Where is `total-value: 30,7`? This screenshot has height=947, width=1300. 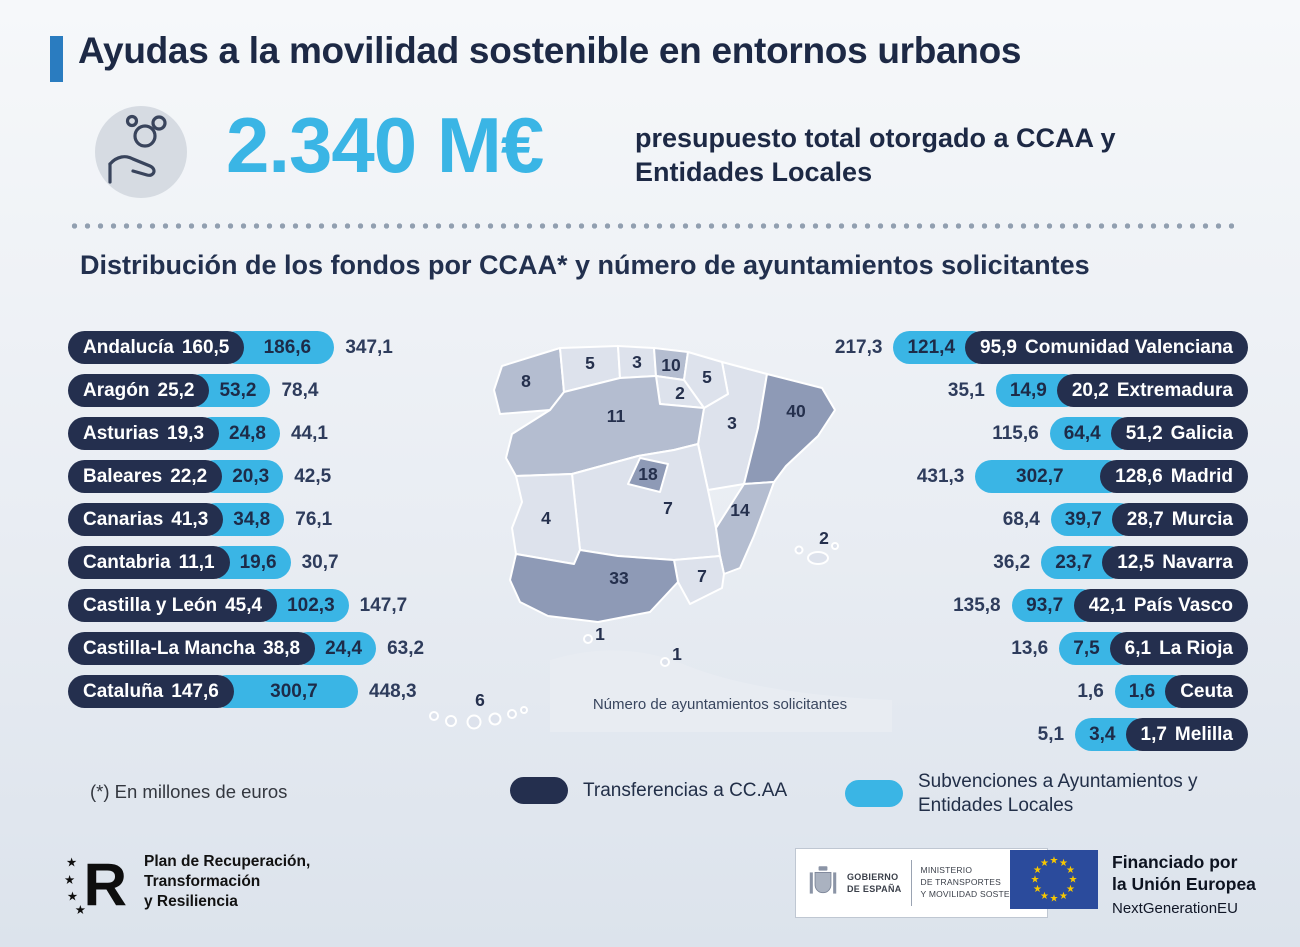 total-value: 30,7 is located at coordinates (320, 562).